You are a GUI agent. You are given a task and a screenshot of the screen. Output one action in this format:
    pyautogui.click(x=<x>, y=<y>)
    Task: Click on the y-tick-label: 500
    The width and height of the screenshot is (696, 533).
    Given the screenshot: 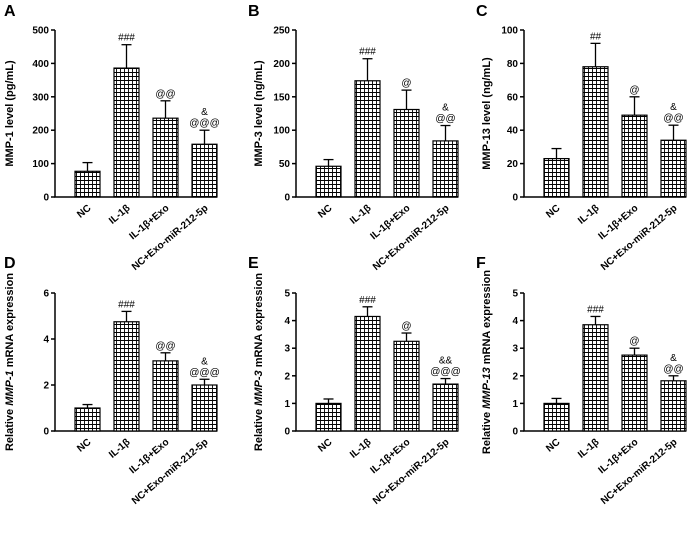 What is the action you would take?
    pyautogui.click(x=40, y=31)
    